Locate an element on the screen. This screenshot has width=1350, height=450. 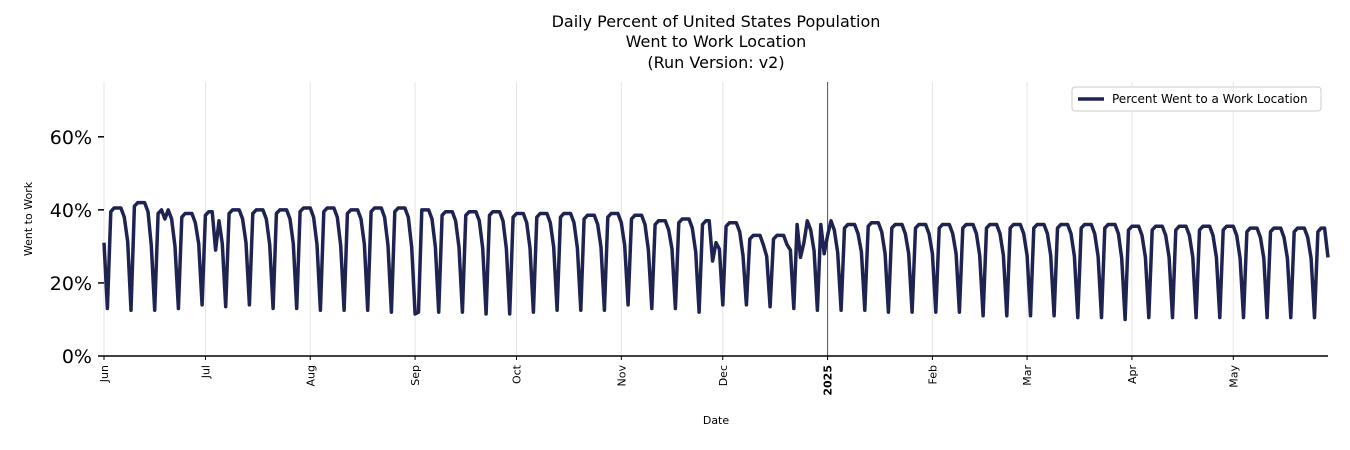
x-tick-label-jun: Jun is located at coordinates (104, 374).